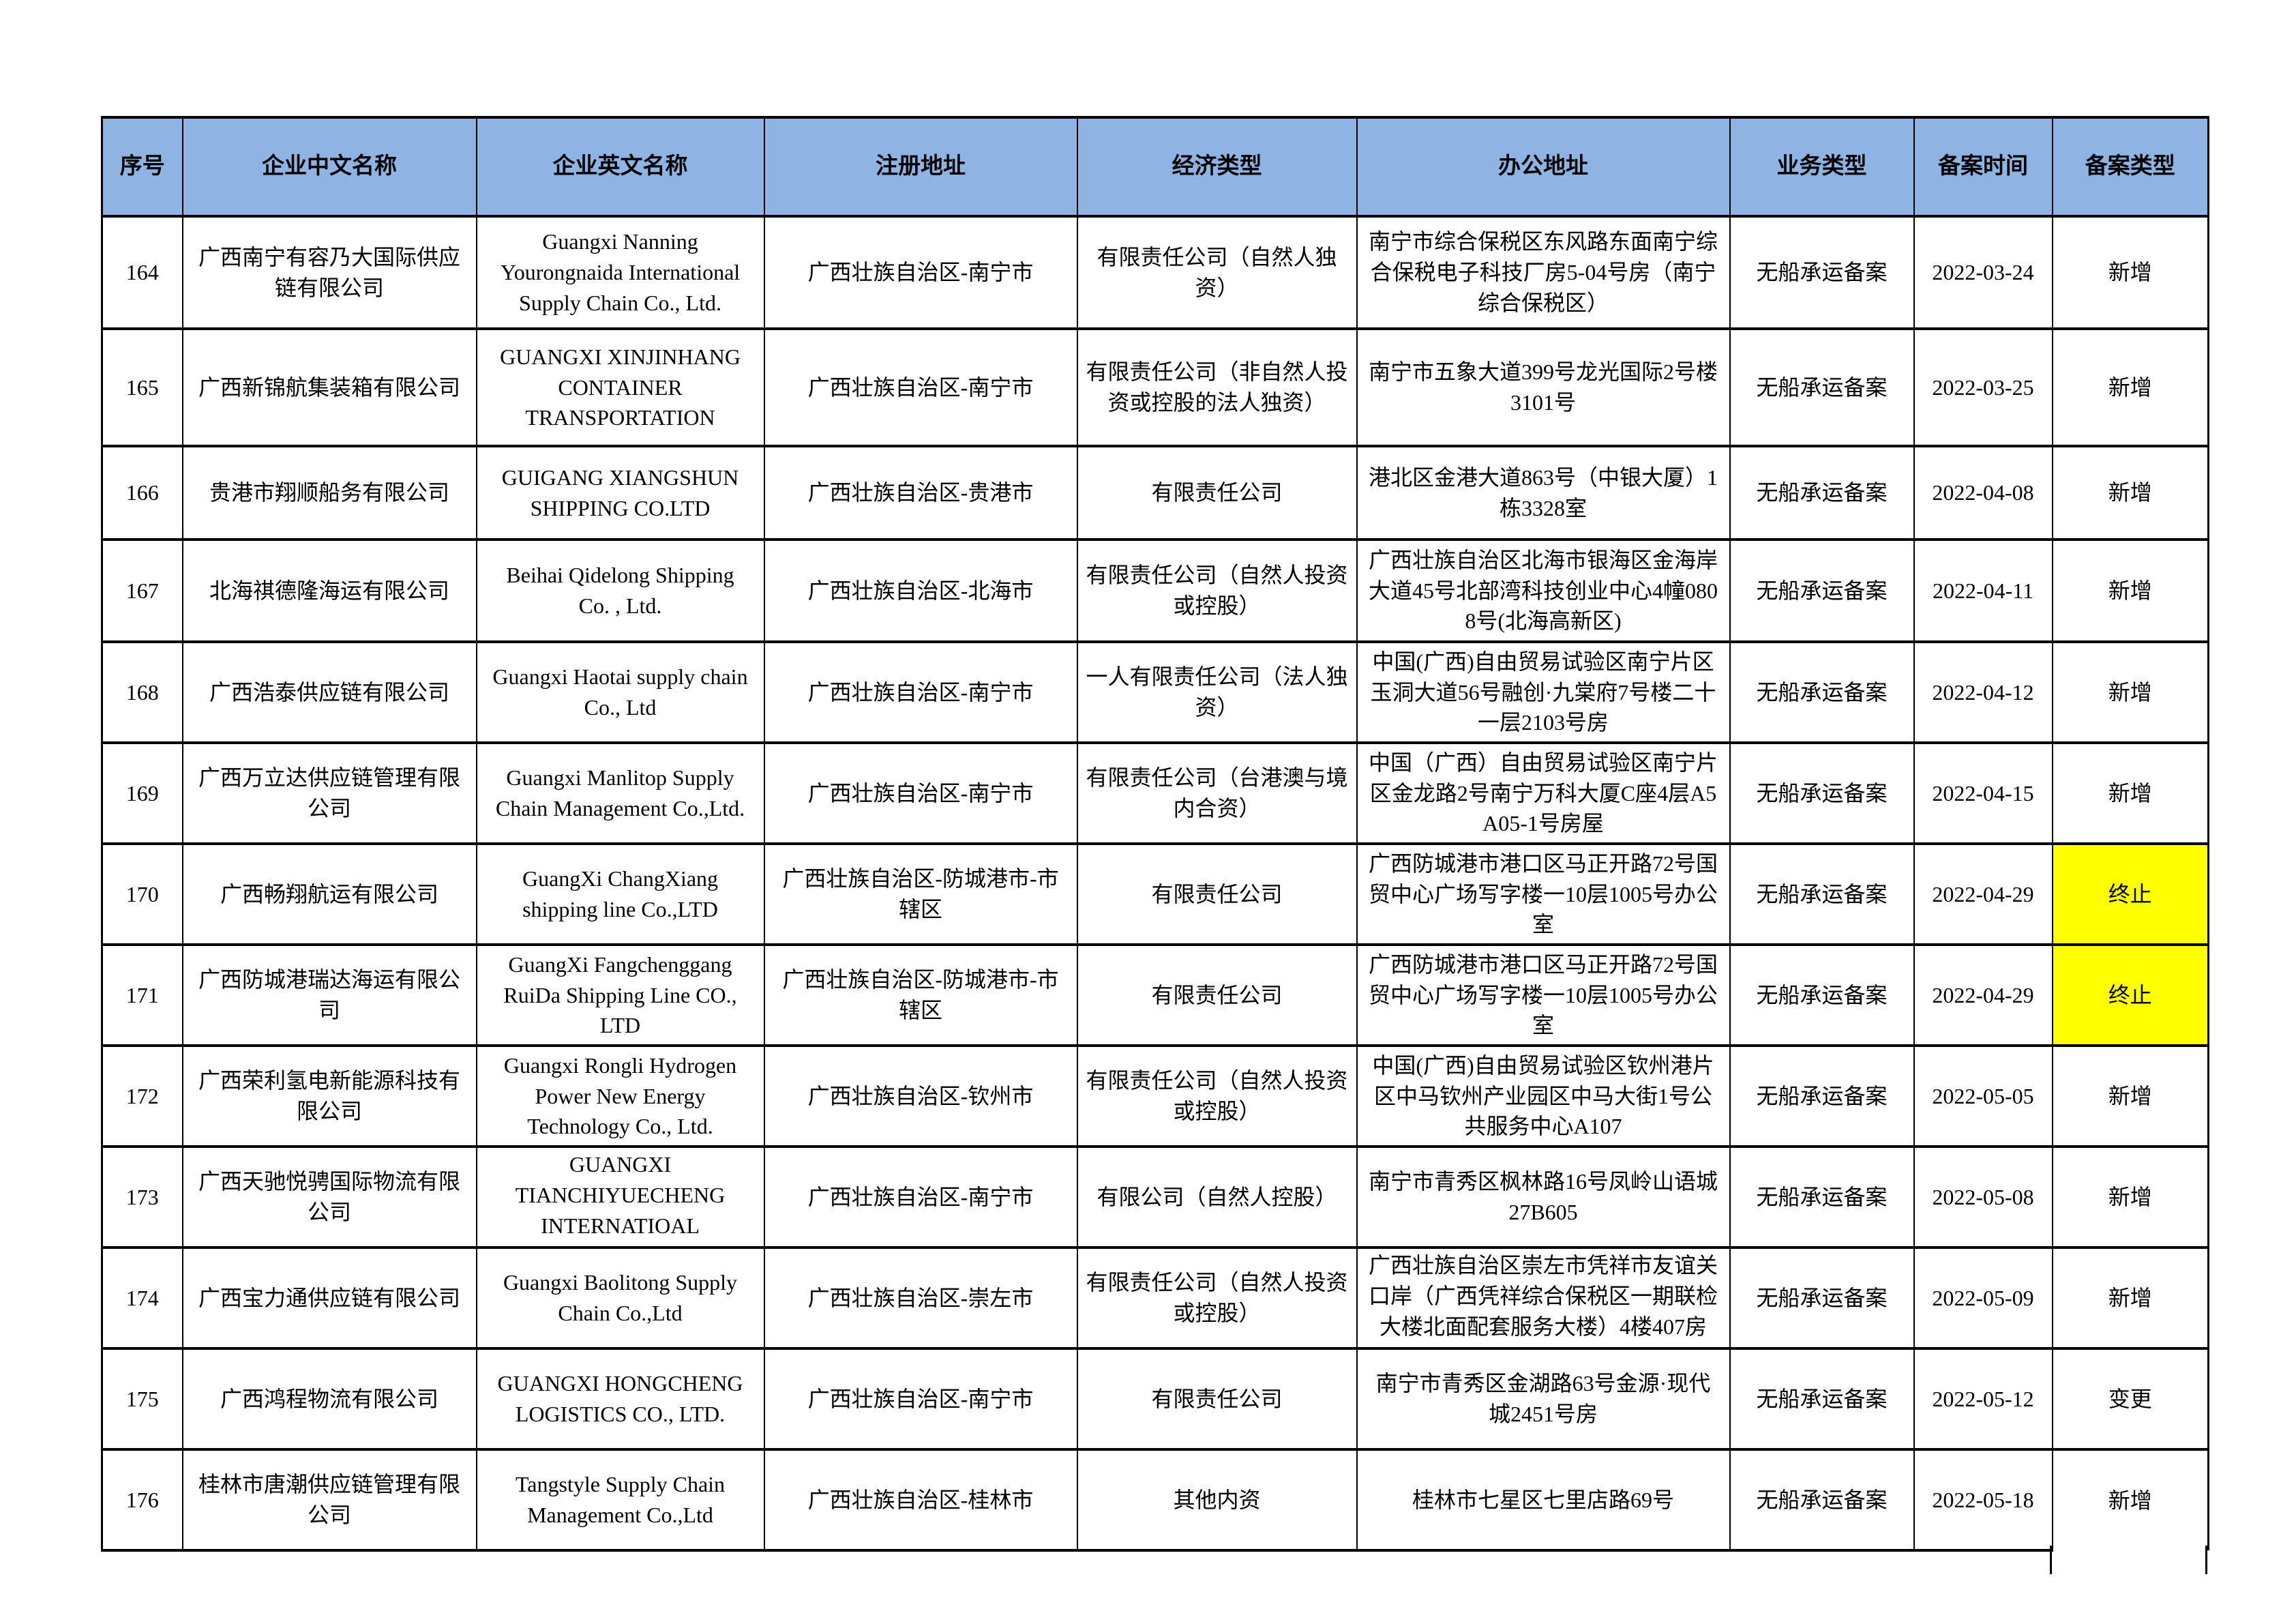 This screenshot has width=2296, height=1624. I want to click on cell-cn-name: 广西鸿程物流有限公司, so click(329, 1399).